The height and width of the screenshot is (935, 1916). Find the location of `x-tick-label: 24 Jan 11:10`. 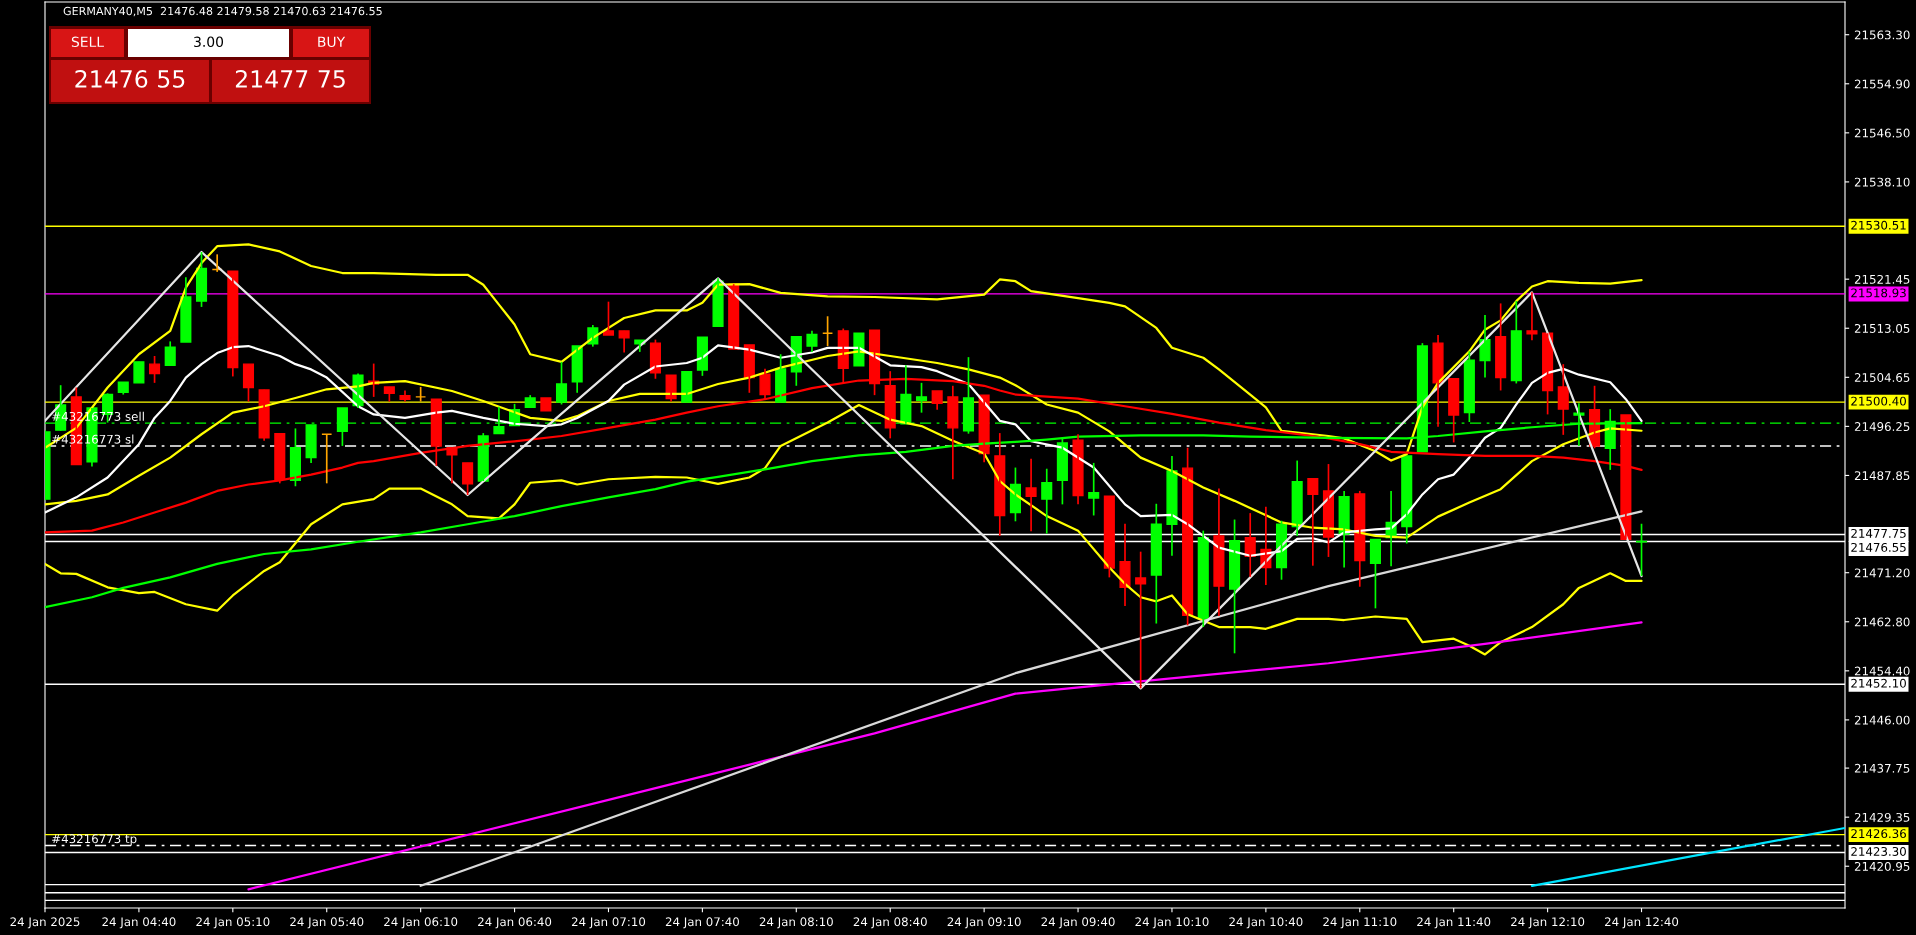

x-tick-label: 24 Jan 11:10 is located at coordinates (1360, 923).